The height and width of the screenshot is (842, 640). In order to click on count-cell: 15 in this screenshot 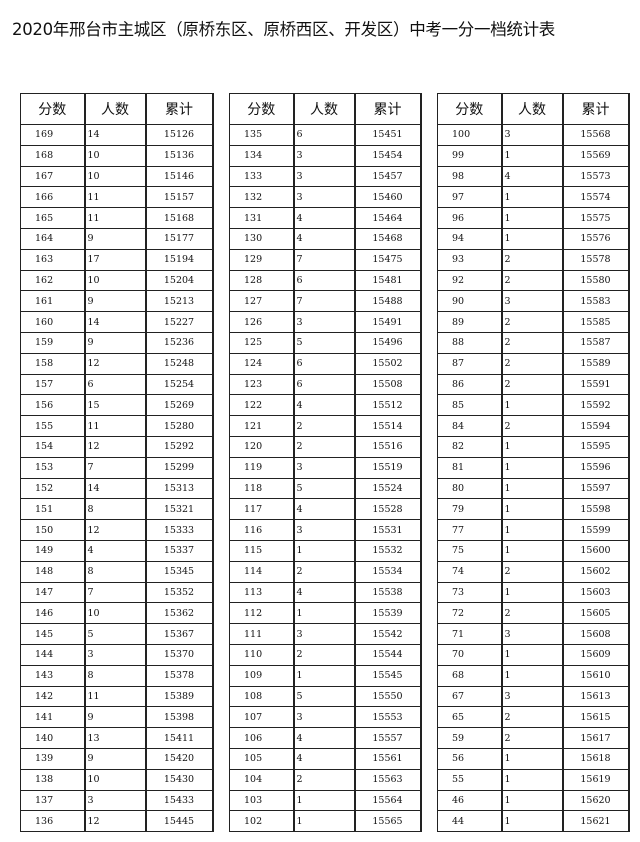, I will do `click(114, 405)`.